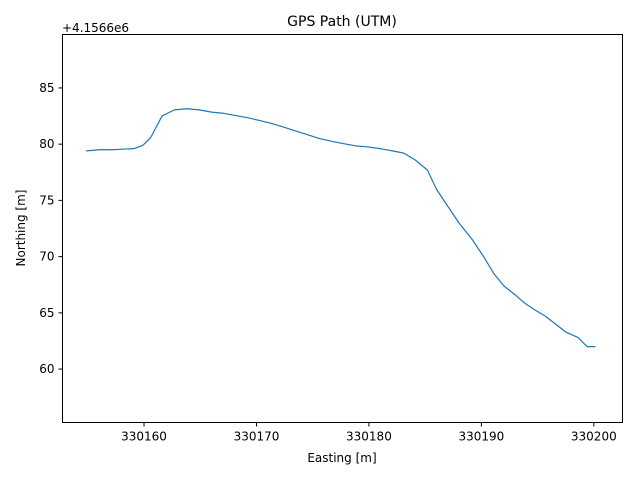  I want to click on x-axis: 330160 330170 330180 330190 330200, so click(369, 433).